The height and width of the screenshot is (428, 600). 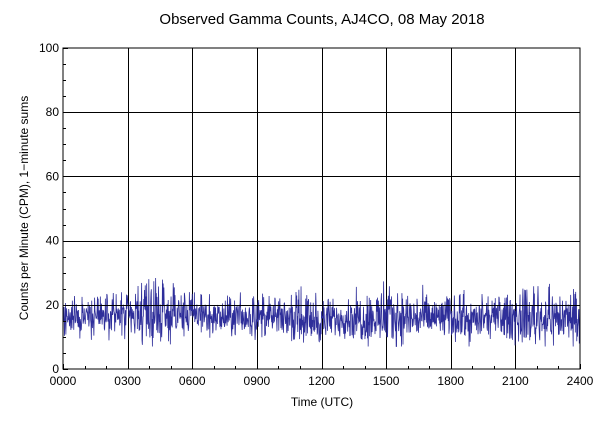 I want to click on x-tick-label: 1800, so click(x=450, y=381).